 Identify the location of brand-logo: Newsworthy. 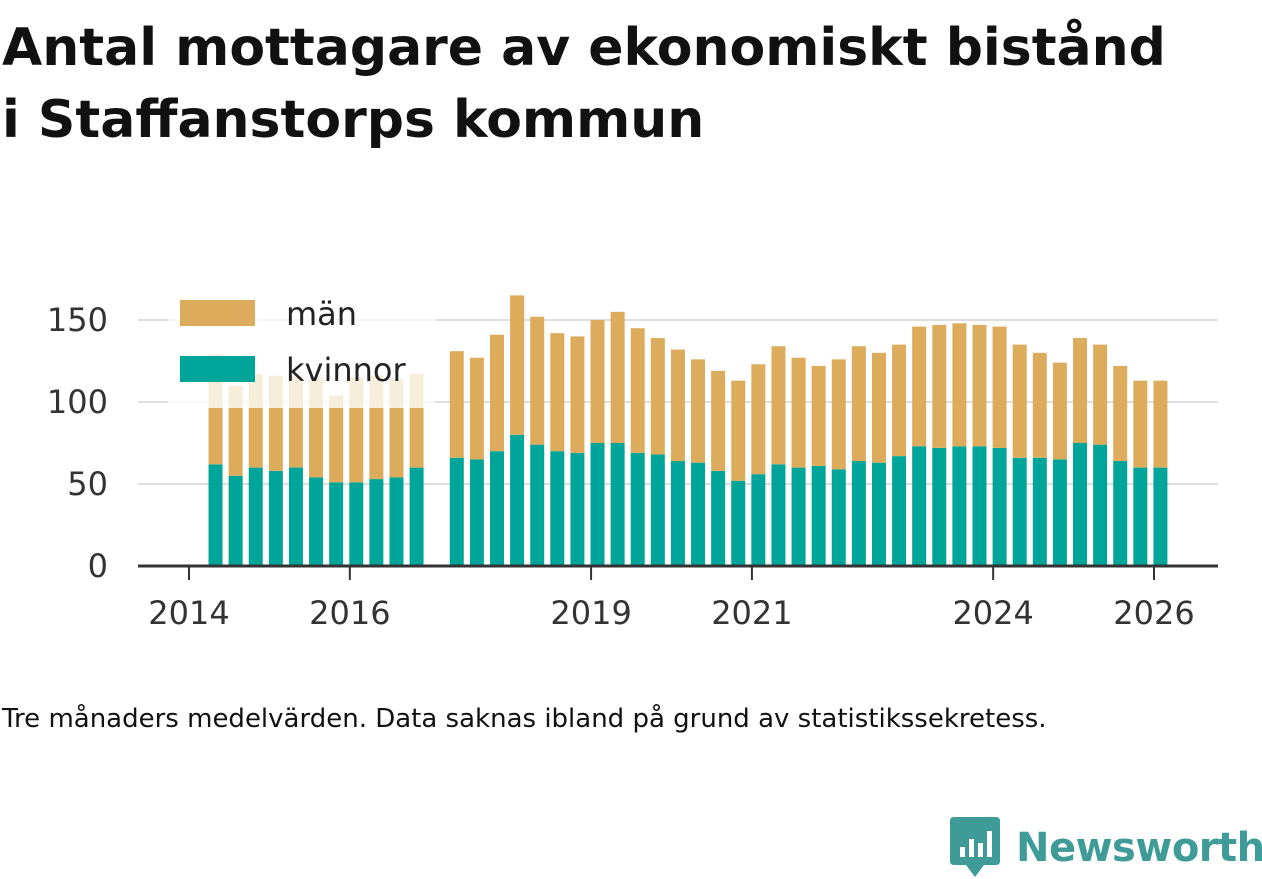
(1106, 847).